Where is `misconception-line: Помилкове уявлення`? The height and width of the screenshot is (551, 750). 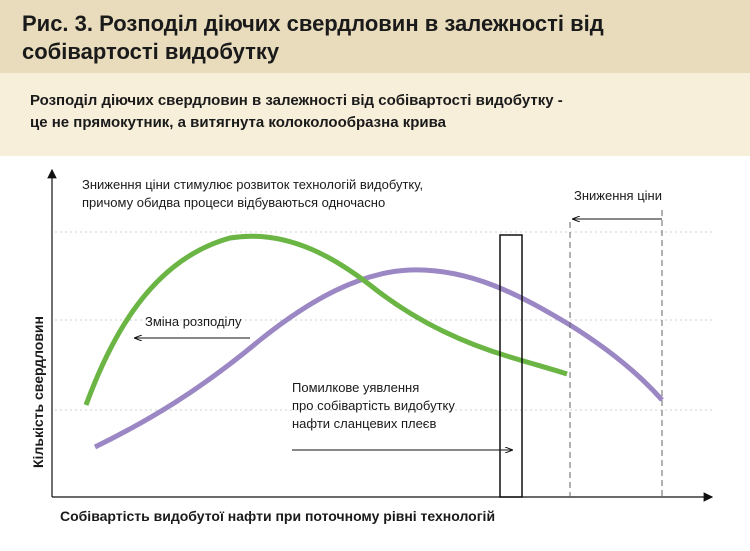 misconception-line: Помилкове уявлення is located at coordinates (355, 387).